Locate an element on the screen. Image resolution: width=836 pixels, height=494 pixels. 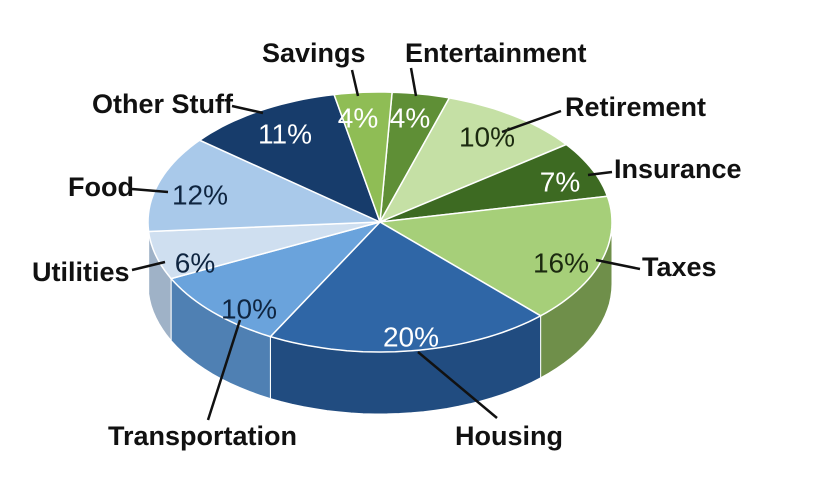
leader-line-food is located at coordinates (150, 190).